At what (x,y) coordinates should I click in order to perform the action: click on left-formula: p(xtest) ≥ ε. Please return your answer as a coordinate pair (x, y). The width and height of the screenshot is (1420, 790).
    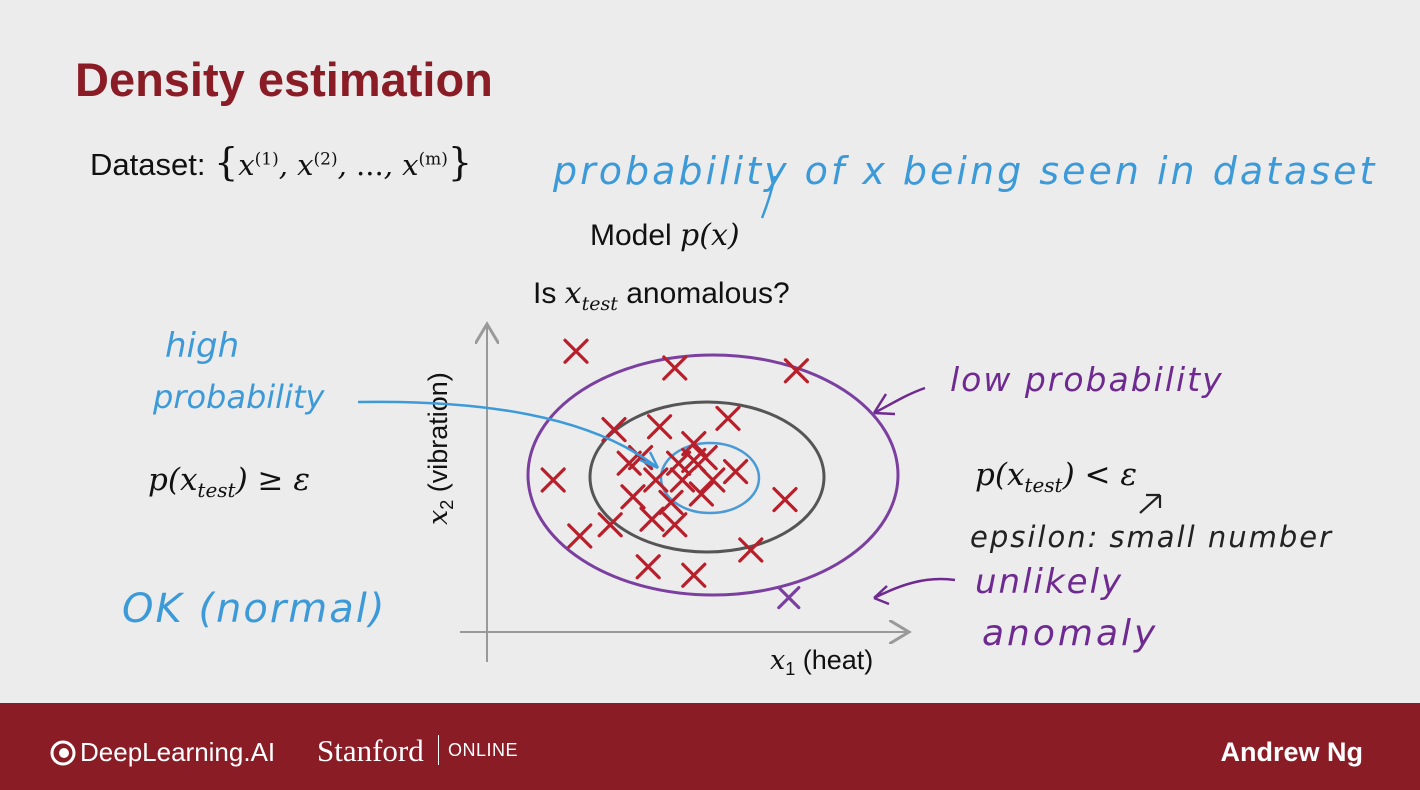
    Looking at the image, I should click on (229, 482).